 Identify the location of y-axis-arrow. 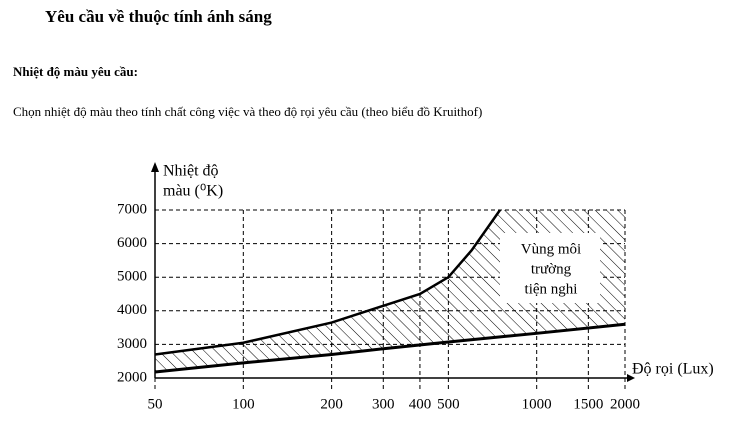
(155, 167).